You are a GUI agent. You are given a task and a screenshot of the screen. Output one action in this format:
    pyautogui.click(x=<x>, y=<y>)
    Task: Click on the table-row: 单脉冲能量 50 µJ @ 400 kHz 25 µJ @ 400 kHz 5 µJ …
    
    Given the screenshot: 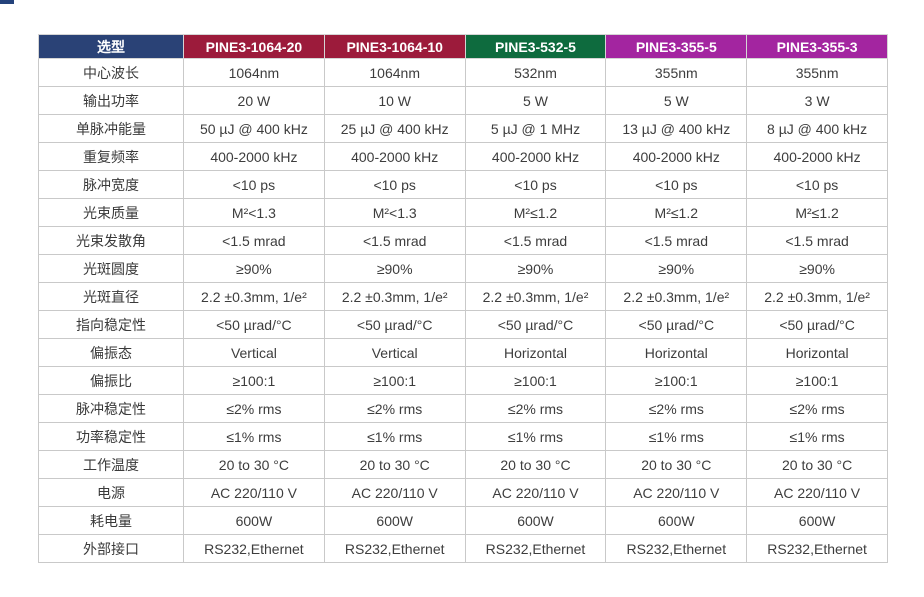 What is the action you would take?
    pyautogui.click(x=463, y=128)
    